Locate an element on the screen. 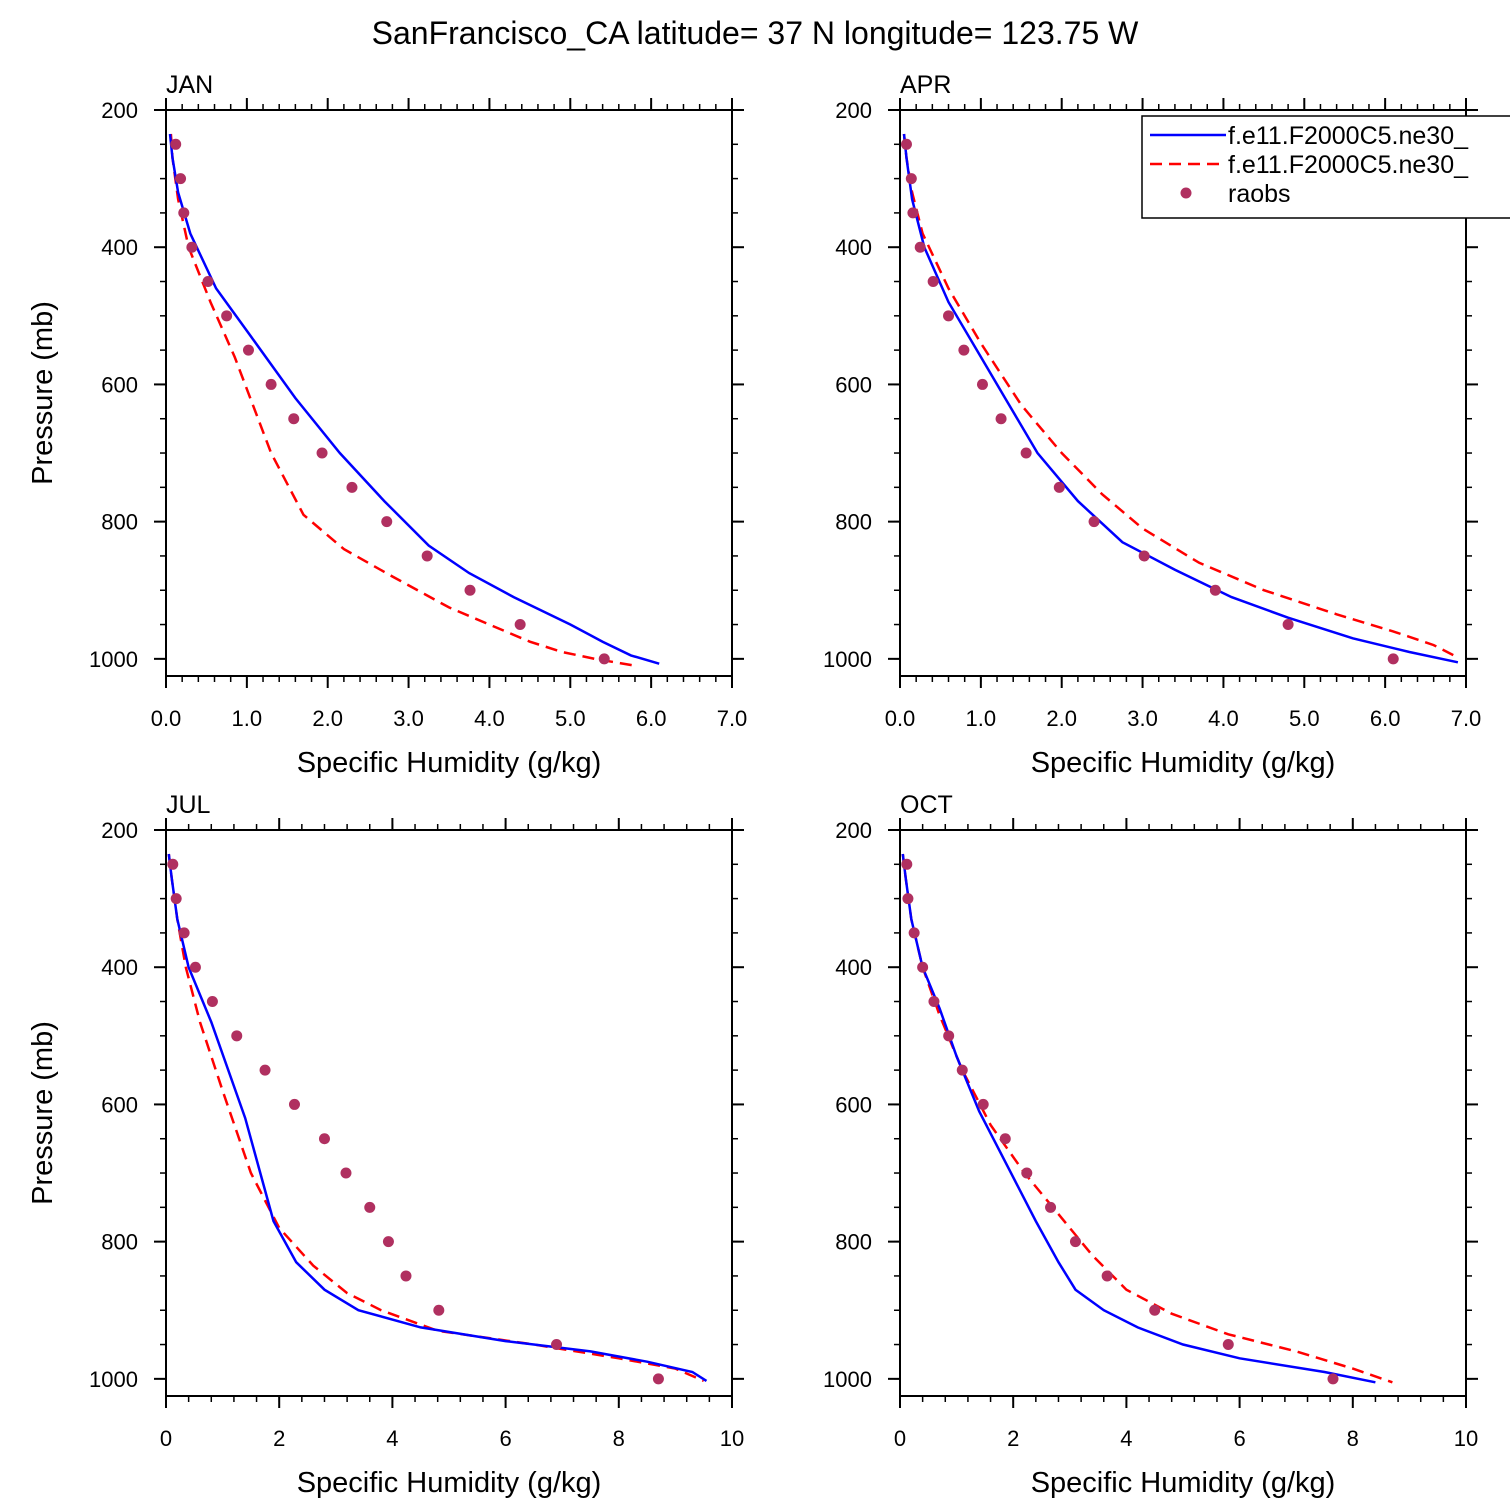  x-tick-label: 0.0 is located at coordinates (900, 718).